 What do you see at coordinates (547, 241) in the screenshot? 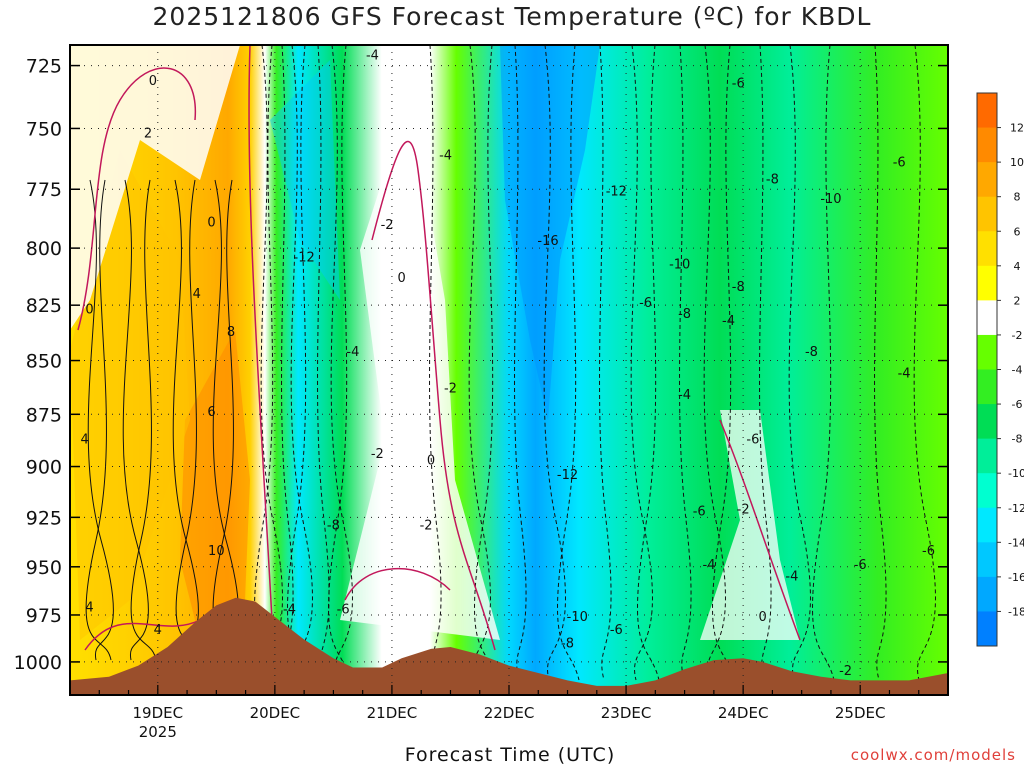
I see `contour-label: -16` at bounding box center [547, 241].